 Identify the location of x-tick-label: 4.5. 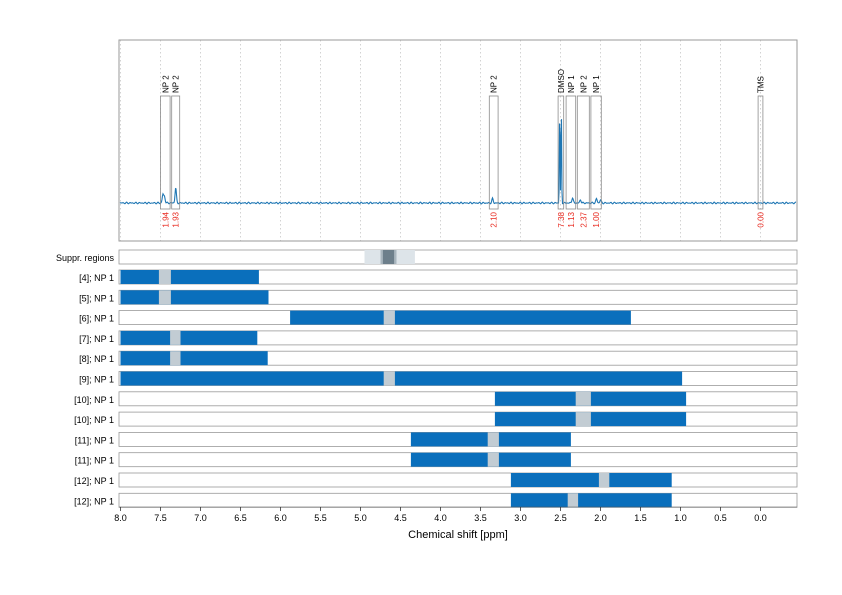
(400, 518).